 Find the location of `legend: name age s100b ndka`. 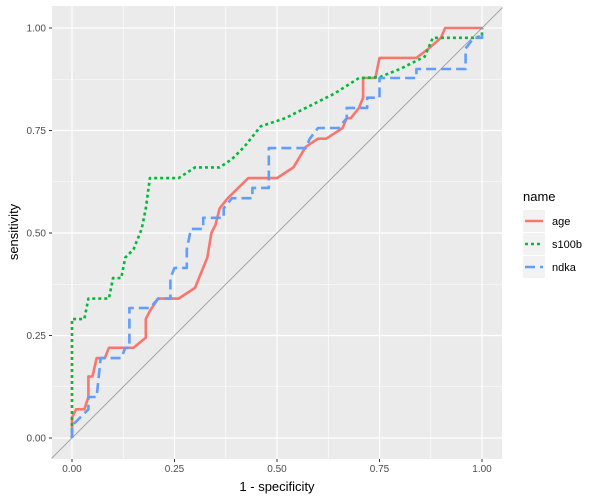

legend: name age s100b ndka is located at coordinates (552, 233).